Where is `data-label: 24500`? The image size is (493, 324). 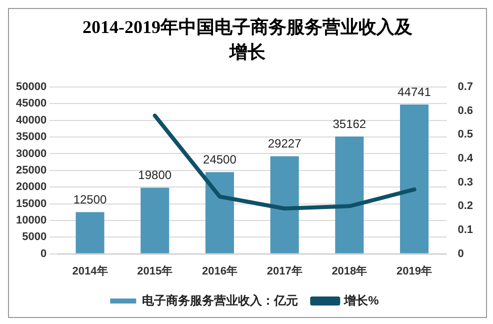 data-label: 24500 is located at coordinates (220, 159).